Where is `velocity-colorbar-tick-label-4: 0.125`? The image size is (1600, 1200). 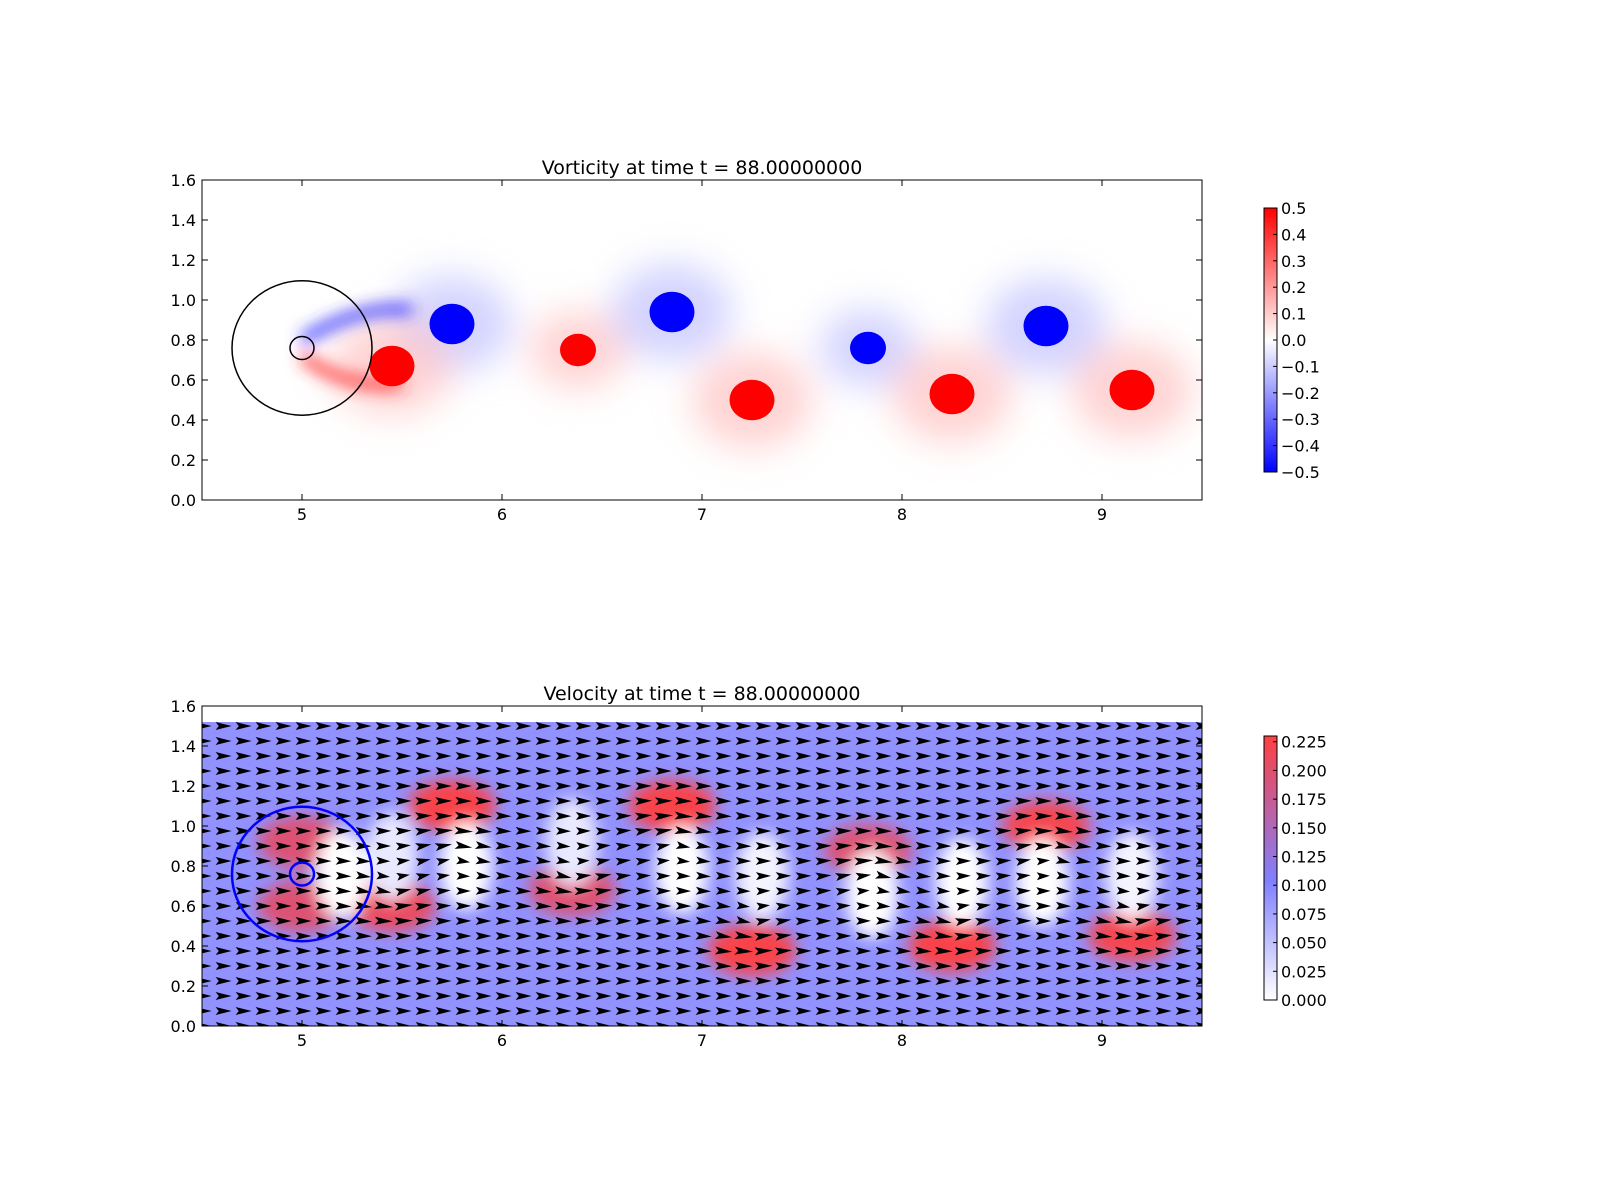 velocity-colorbar-tick-label-4: 0.125 is located at coordinates (1304, 857).